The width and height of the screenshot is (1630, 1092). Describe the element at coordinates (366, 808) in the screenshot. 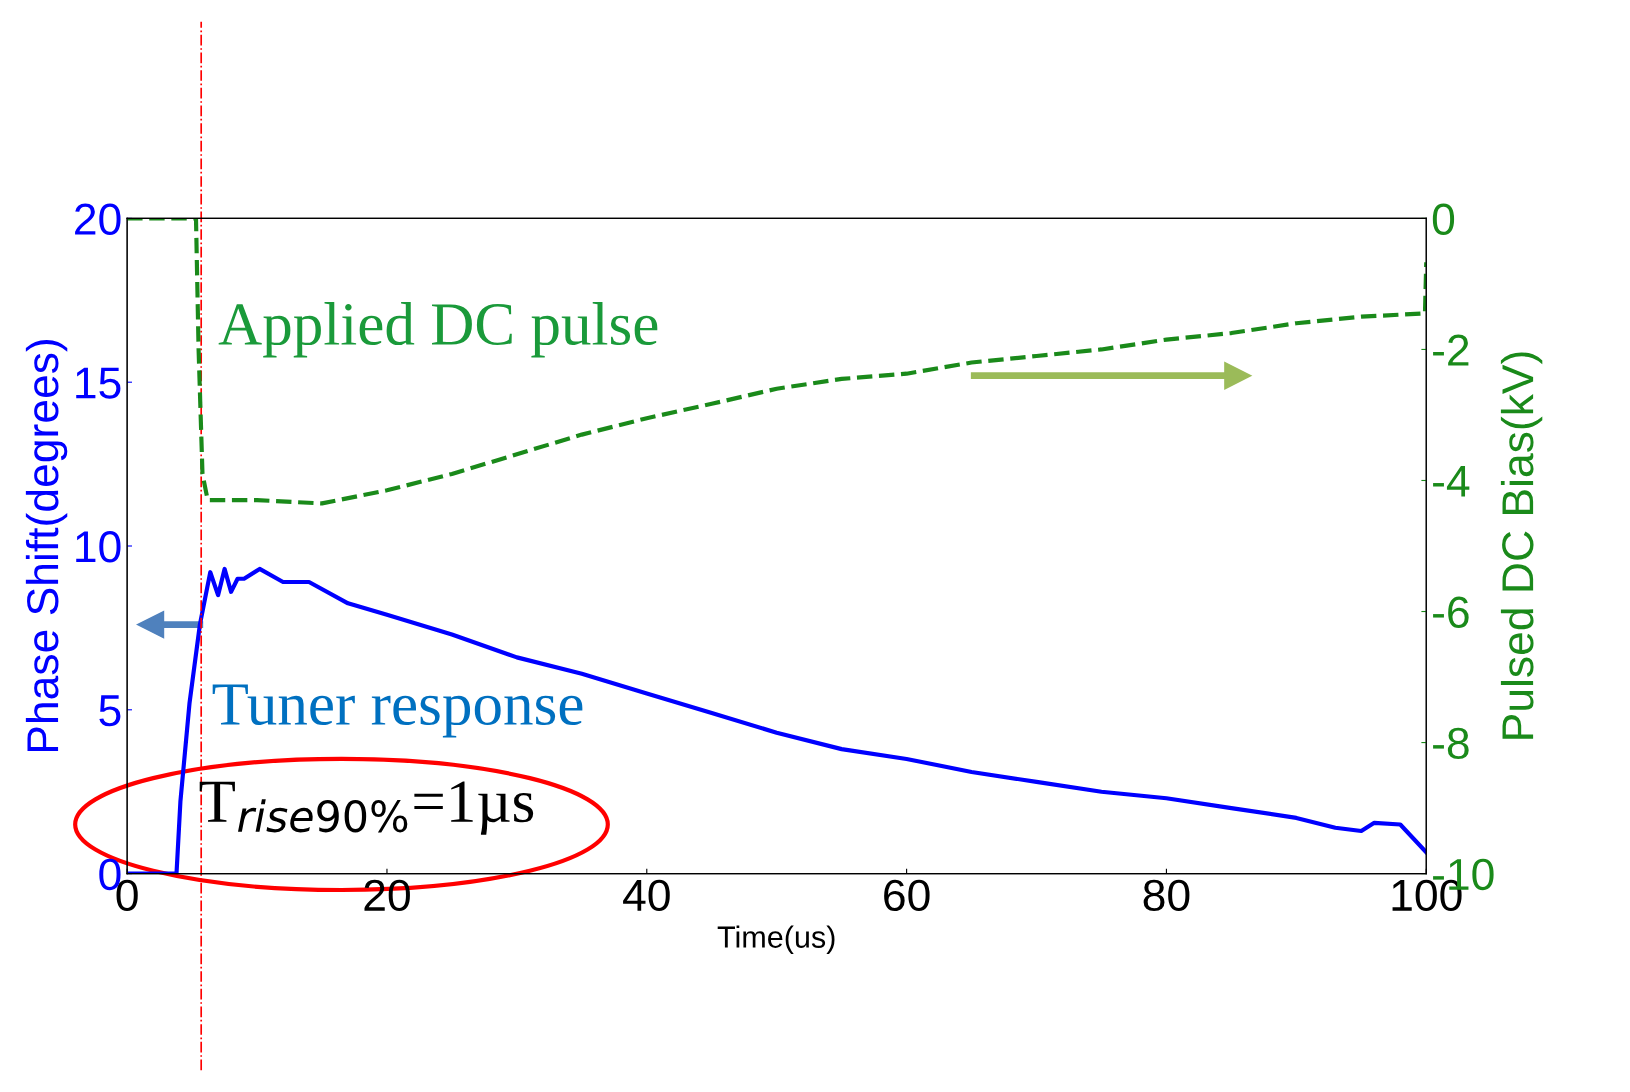

I see `annotation: T$_{rise90%}$=1µs` at that location.